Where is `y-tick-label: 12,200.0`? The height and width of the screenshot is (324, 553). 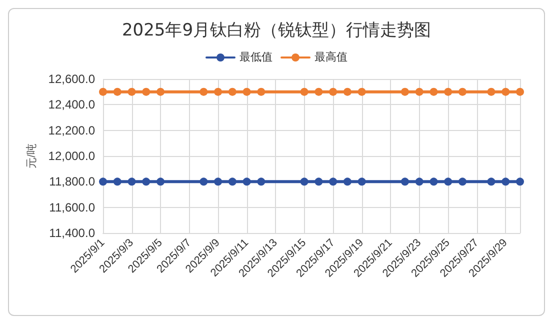
y-tick-label: 12,200.0 is located at coordinates (72, 130).